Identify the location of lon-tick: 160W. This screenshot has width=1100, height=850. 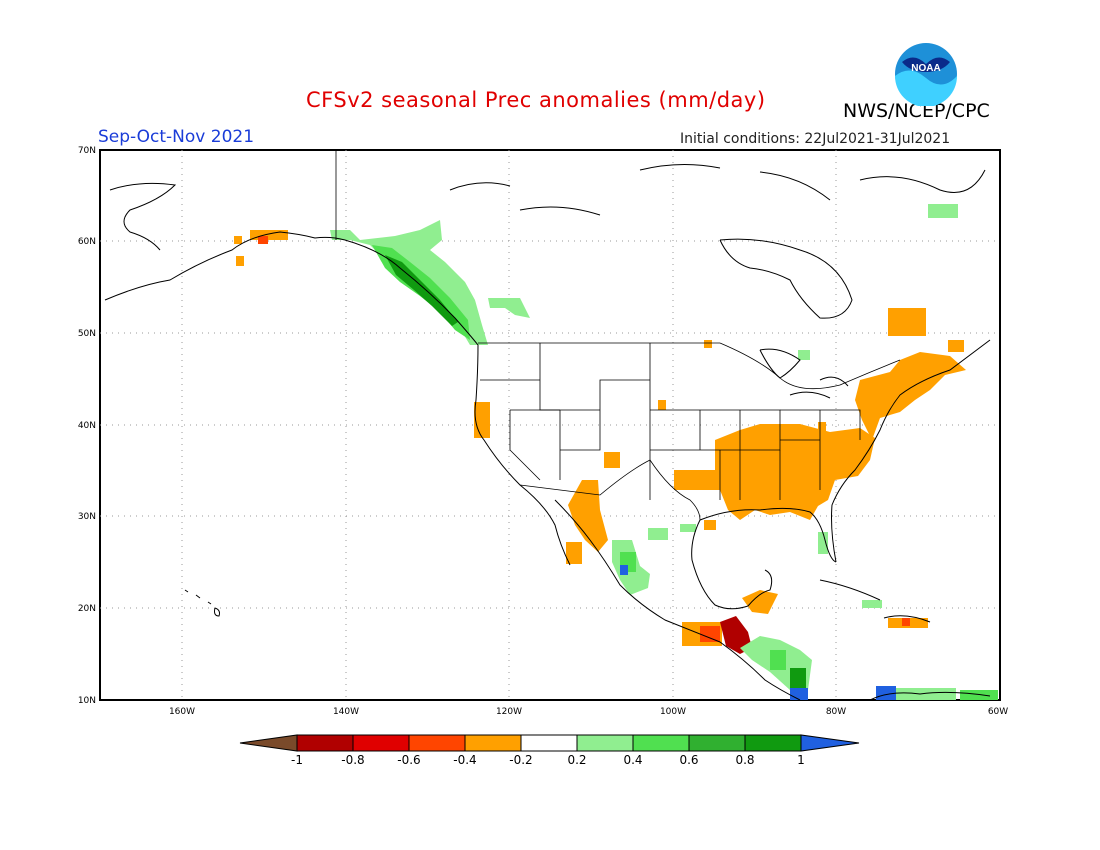
(182, 712).